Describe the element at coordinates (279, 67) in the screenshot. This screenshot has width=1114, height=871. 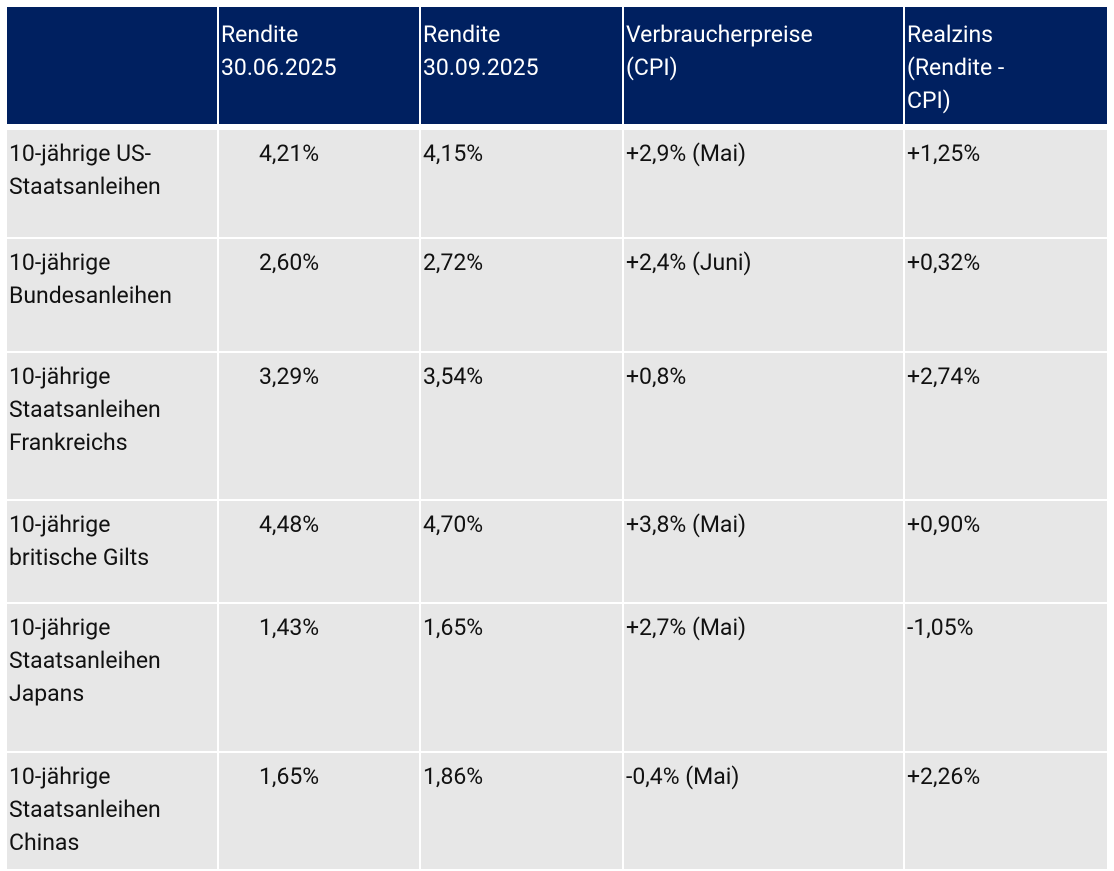
I see `text-line: 30.06.2025` at that location.